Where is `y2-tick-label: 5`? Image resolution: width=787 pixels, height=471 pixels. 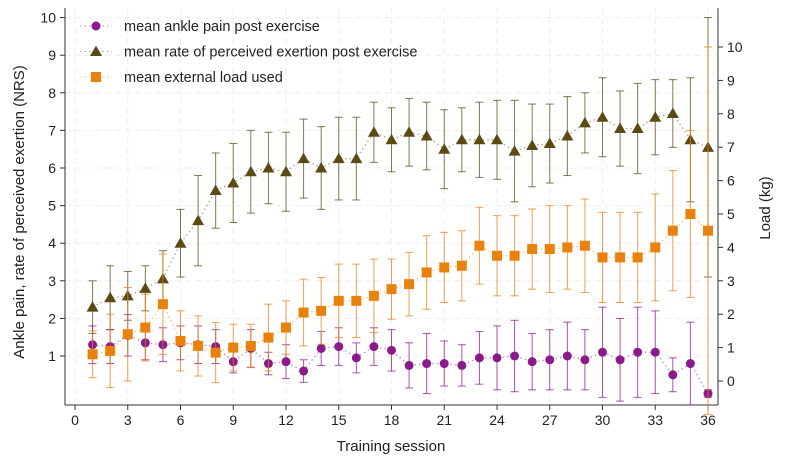 y2-tick-label: 5 is located at coordinates (731, 214).